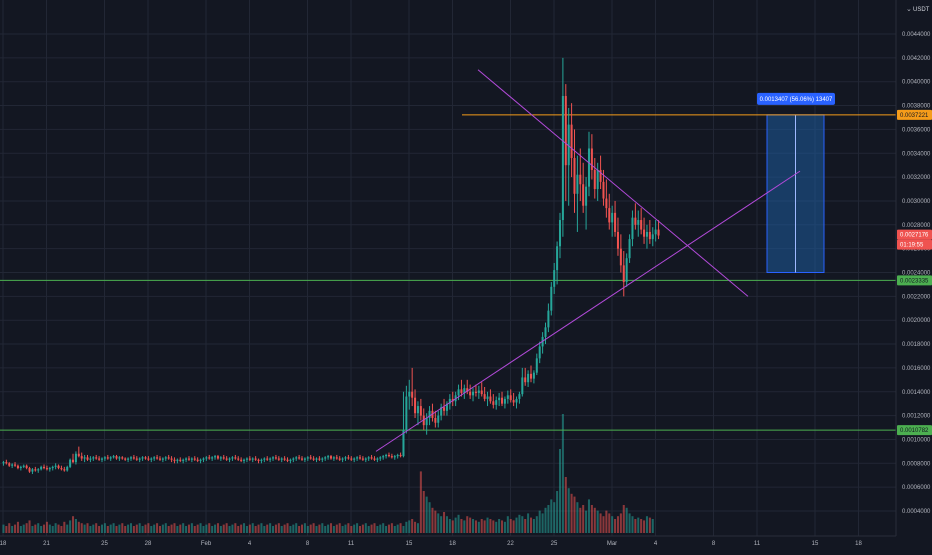 Image resolution: width=932 pixels, height=555 pixels. What do you see at coordinates (916, 393) in the screenshot?
I see `price-tick: 0.0014000` at bounding box center [916, 393].